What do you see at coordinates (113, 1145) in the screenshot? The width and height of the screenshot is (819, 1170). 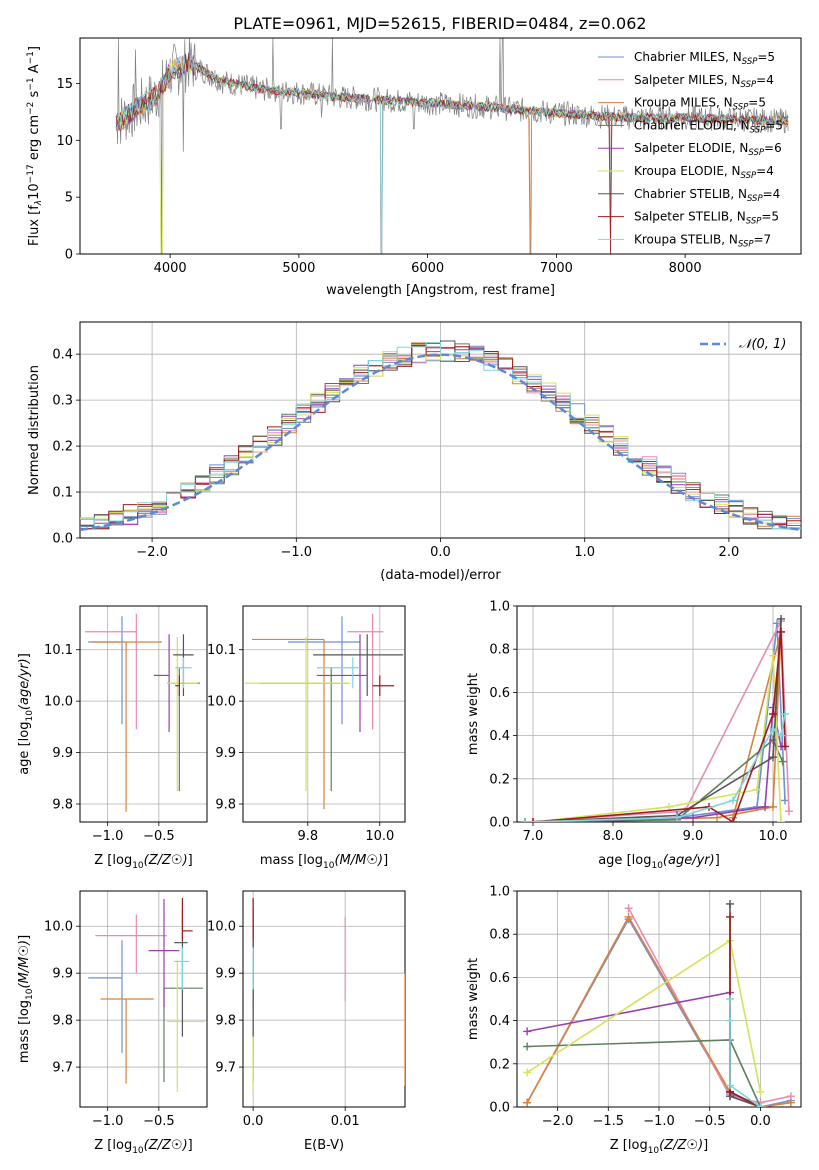 I see `label-part: Z [log` at bounding box center [113, 1145].